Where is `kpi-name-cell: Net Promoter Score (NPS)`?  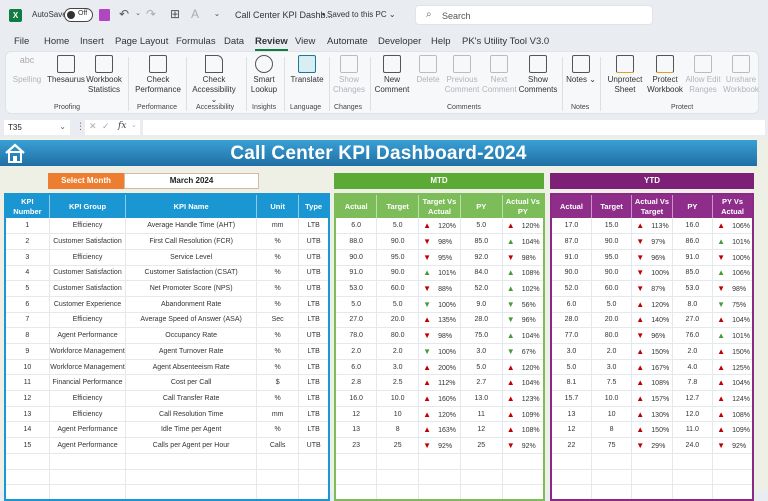
kpi-name-cell: Net Promoter Score (NPS) is located at coordinates (191, 288).